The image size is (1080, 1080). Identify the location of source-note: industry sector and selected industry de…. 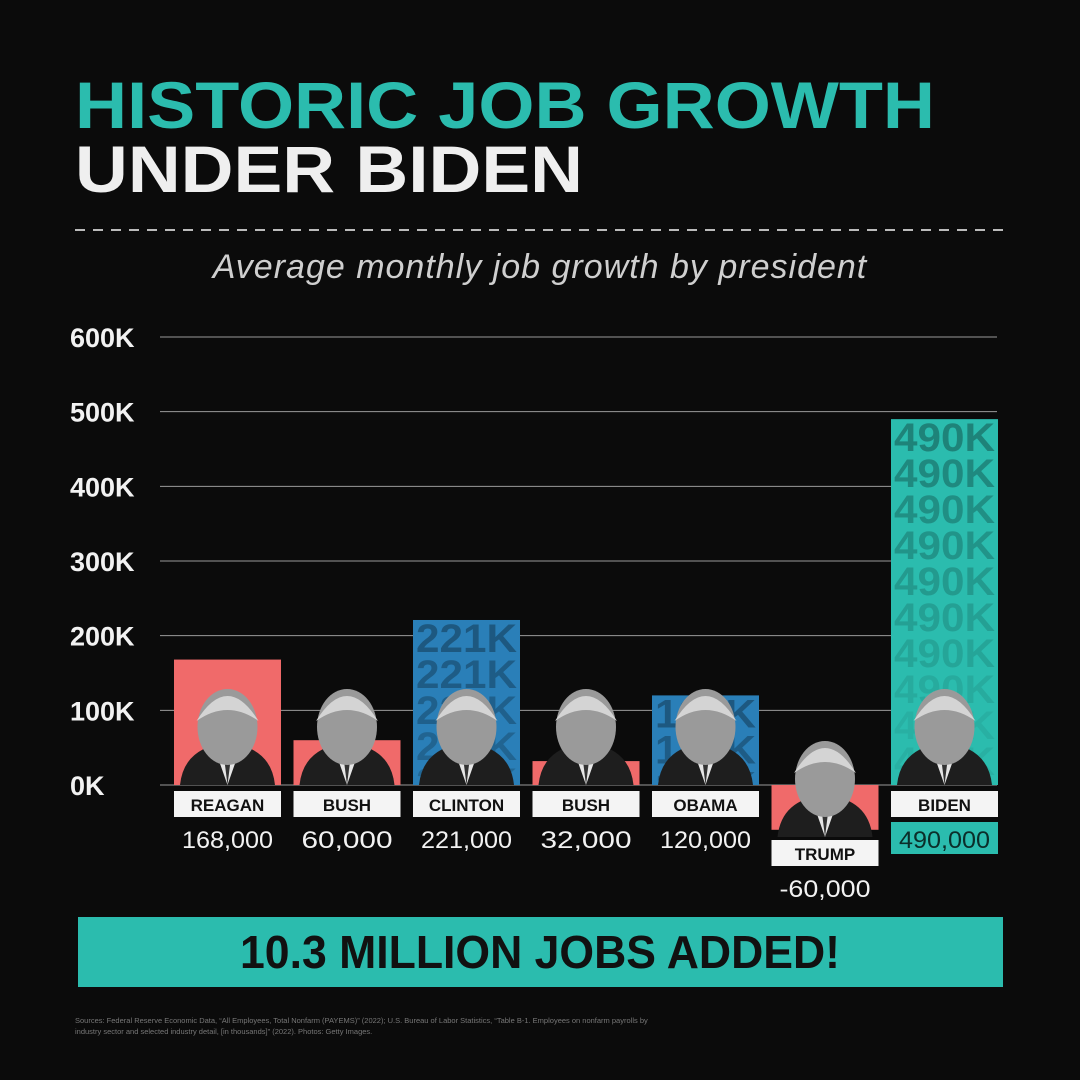
(223, 1031).